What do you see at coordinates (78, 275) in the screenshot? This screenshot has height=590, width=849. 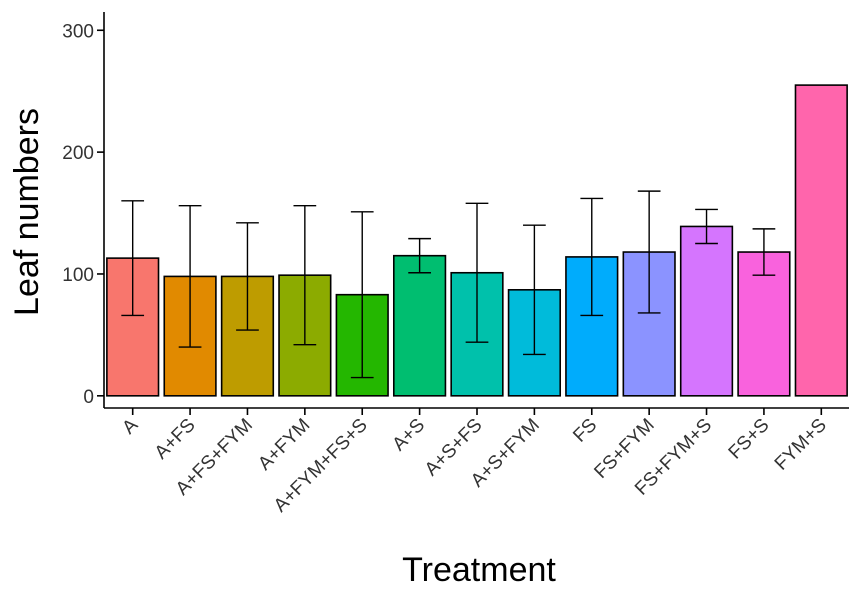 I see `y-tick-label-2: 100` at bounding box center [78, 275].